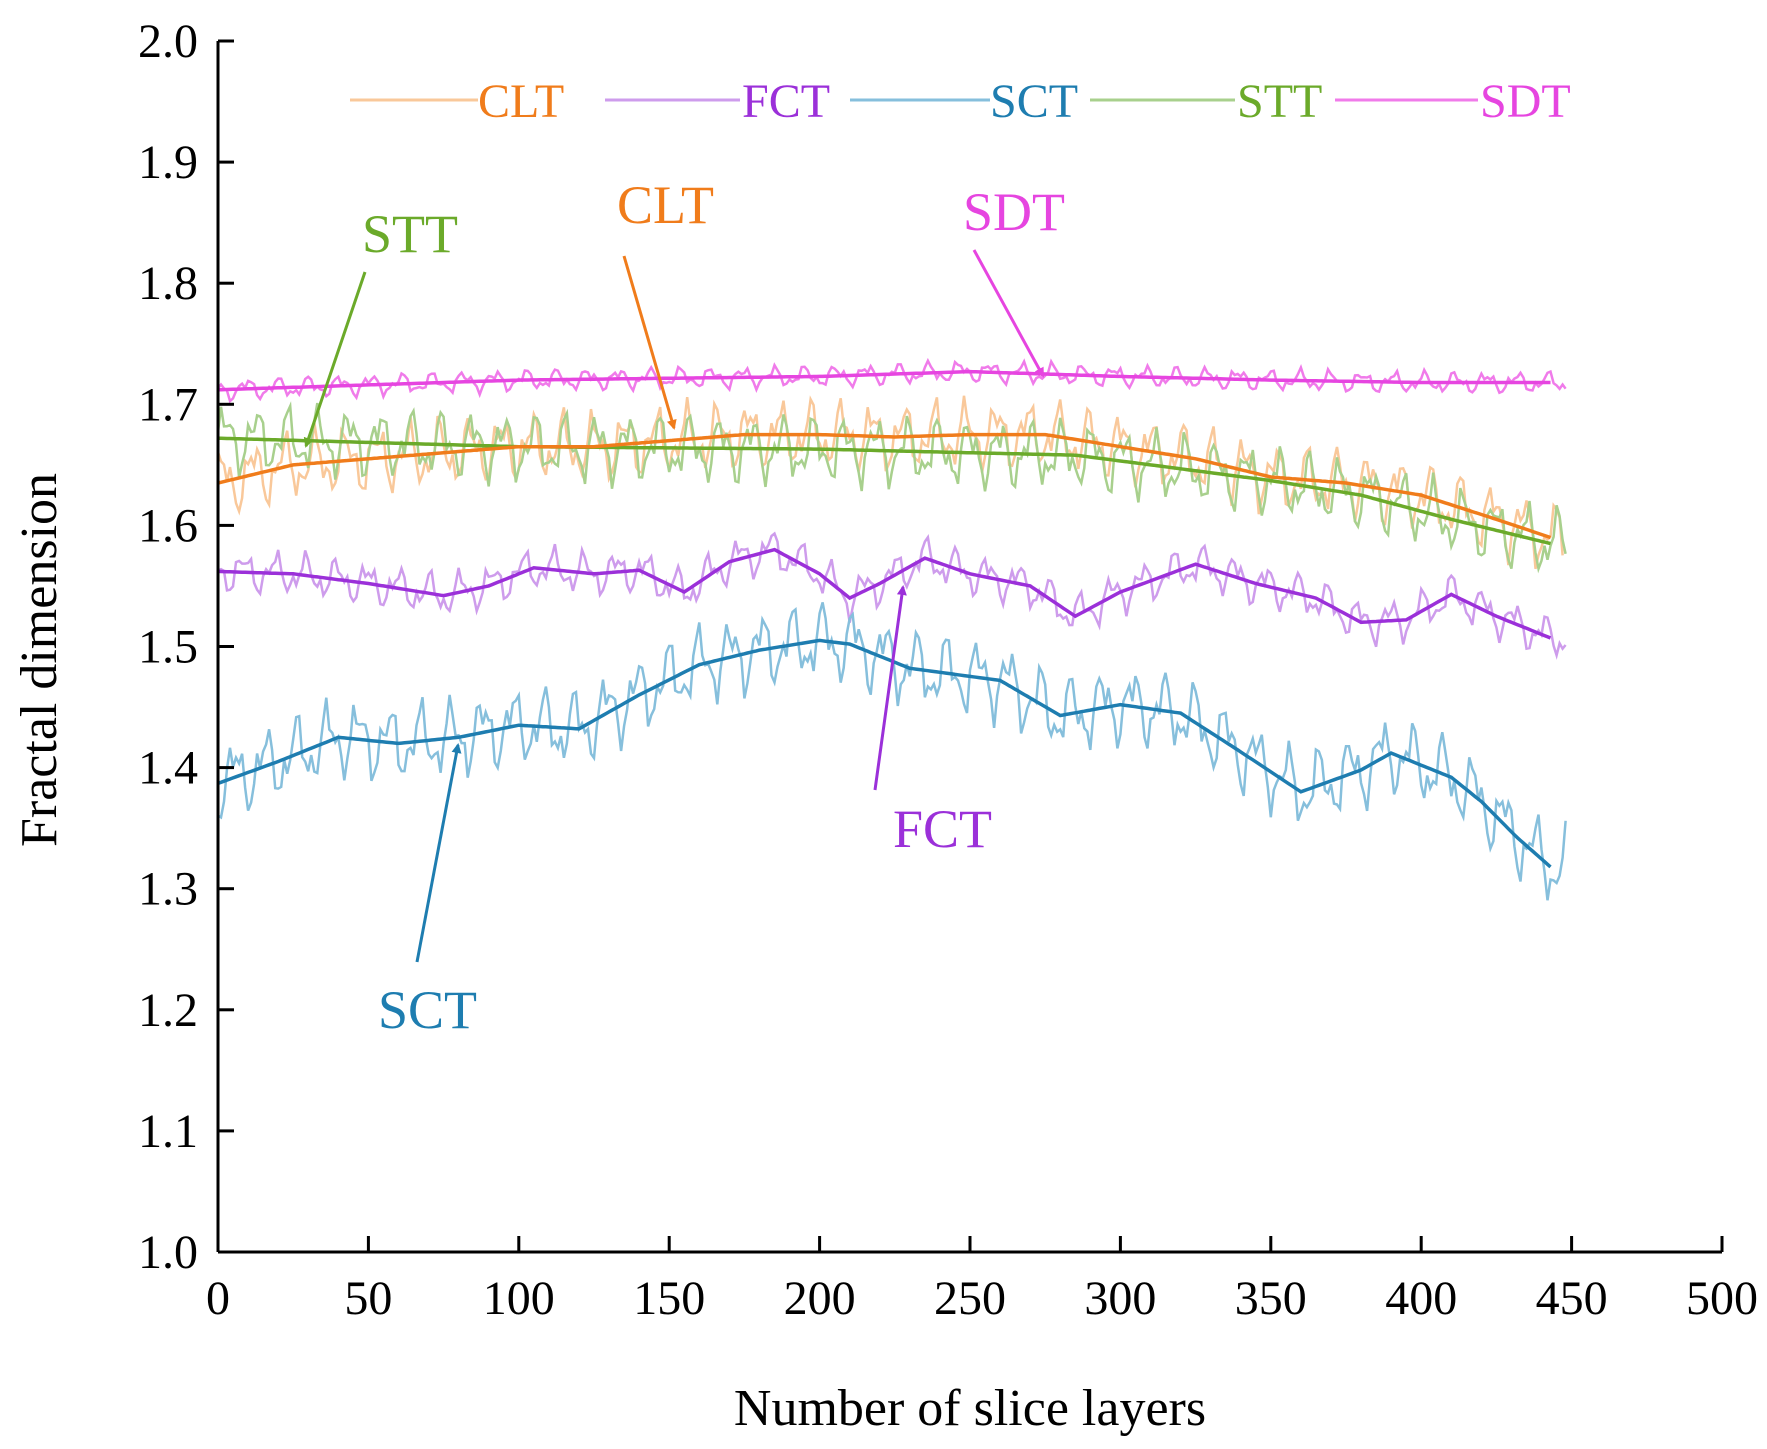 The height and width of the screenshot is (1449, 1767). What do you see at coordinates (960, 101) in the screenshot?
I see `legend: CLT FCT SCT STT SDT` at bounding box center [960, 101].